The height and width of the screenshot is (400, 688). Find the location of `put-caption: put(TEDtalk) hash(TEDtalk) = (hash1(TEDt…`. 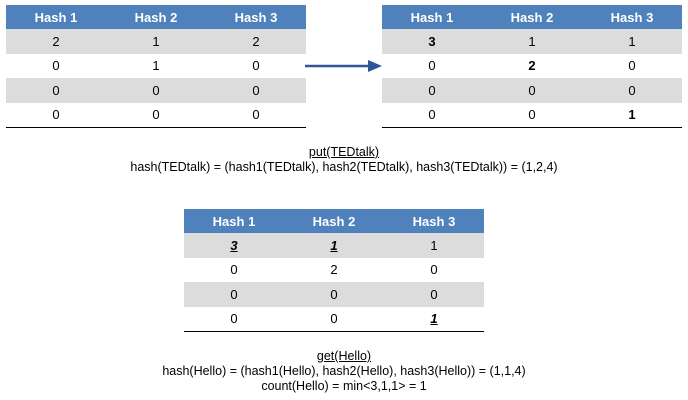

put-caption: put(TEDtalk) hash(TEDtalk) = (hash1(TEDt… is located at coordinates (344, 160).